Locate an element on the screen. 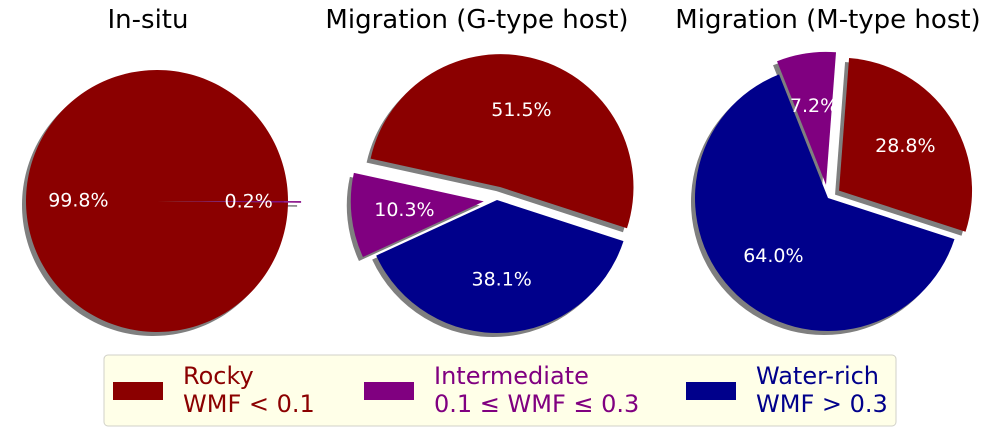  legend-swatch-water-rich is located at coordinates (711, 391).